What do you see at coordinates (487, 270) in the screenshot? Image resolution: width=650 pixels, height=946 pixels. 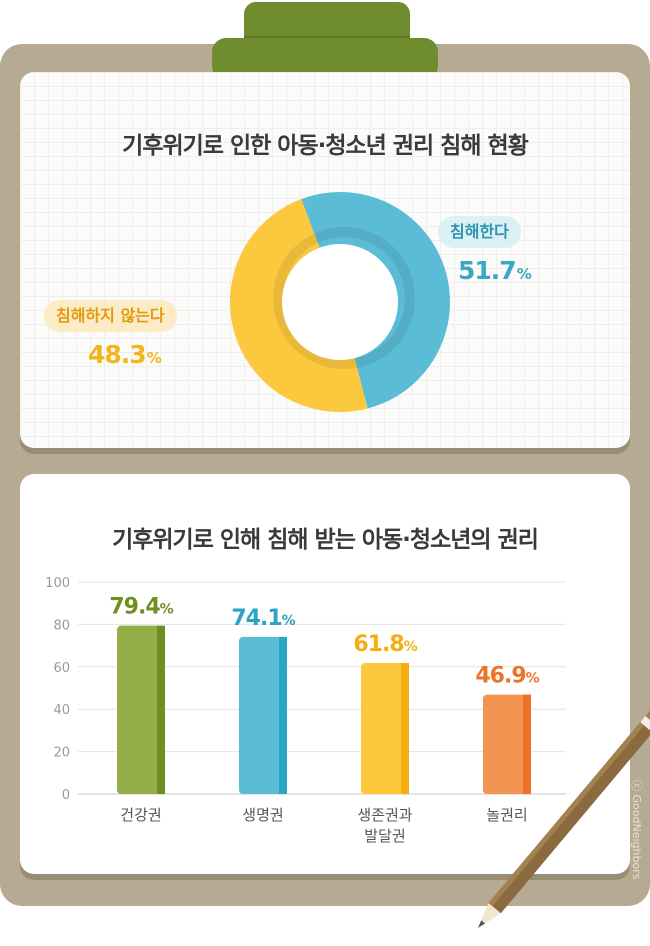 I see `value-yes-number: 51.7` at bounding box center [487, 270].